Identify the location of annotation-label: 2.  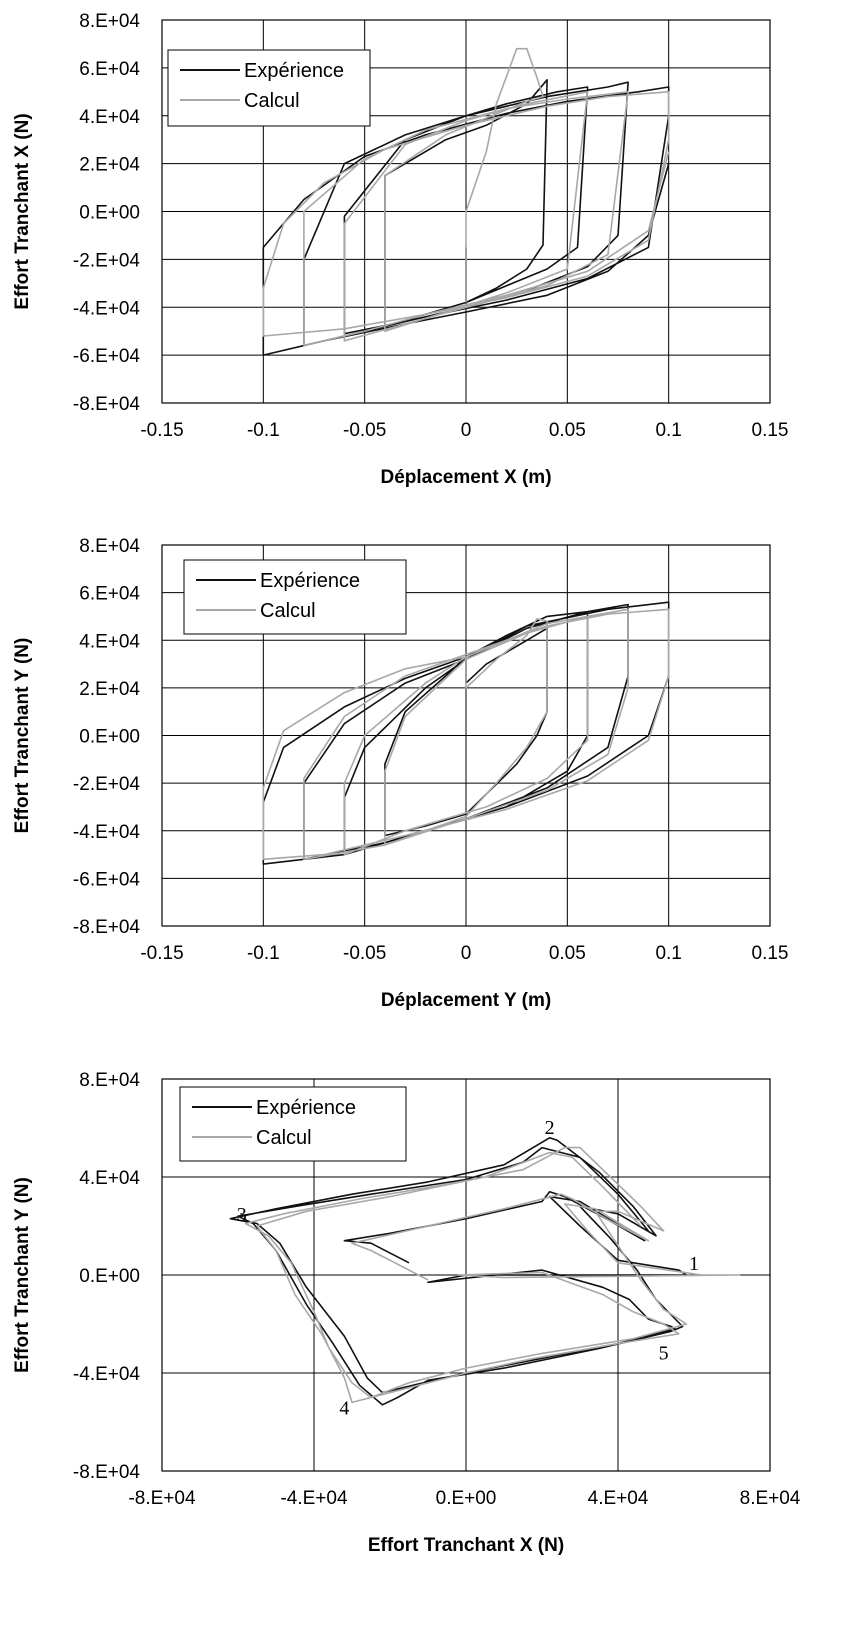
(550, 1128).